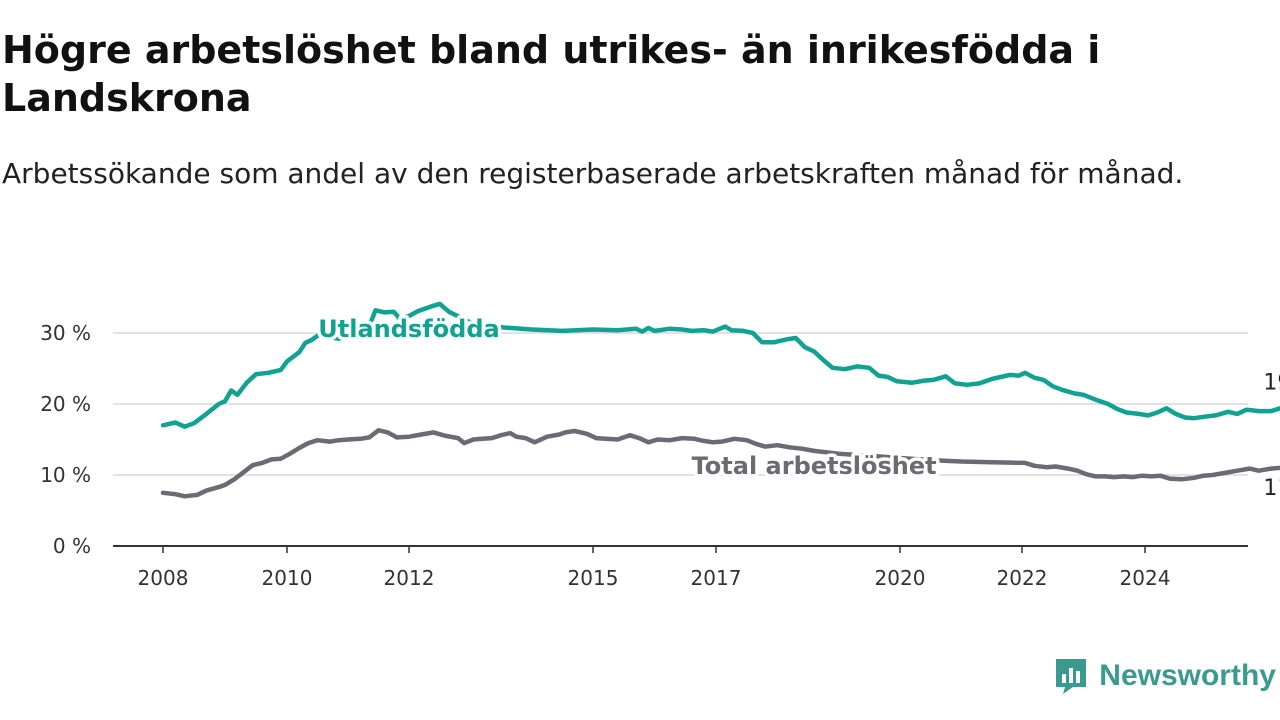  I want to click on series-name-label-utlandsfodda: Utlandsfödda, so click(408, 329).